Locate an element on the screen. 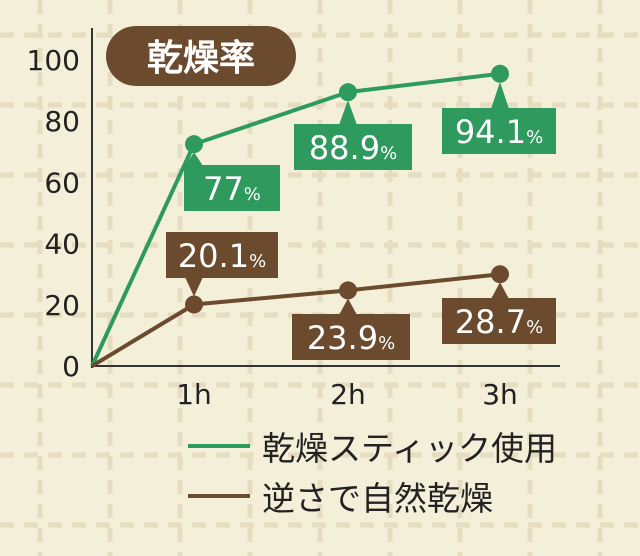  data-label-text: 88.9% is located at coordinates (353, 148).